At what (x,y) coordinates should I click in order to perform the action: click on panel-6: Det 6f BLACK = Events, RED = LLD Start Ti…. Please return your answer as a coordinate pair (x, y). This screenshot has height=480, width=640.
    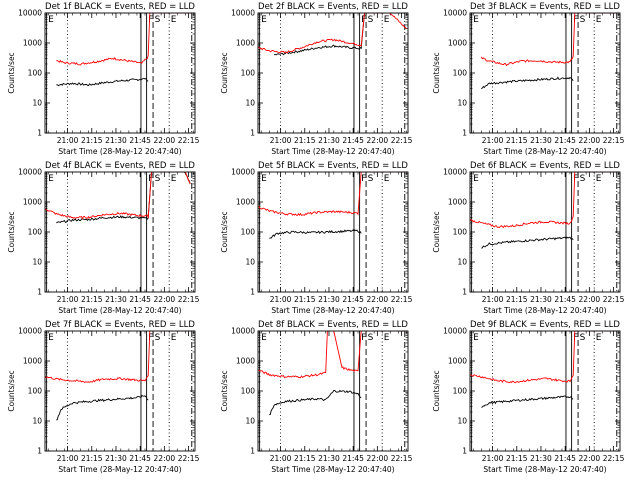
    Looking at the image, I should click on (528, 238).